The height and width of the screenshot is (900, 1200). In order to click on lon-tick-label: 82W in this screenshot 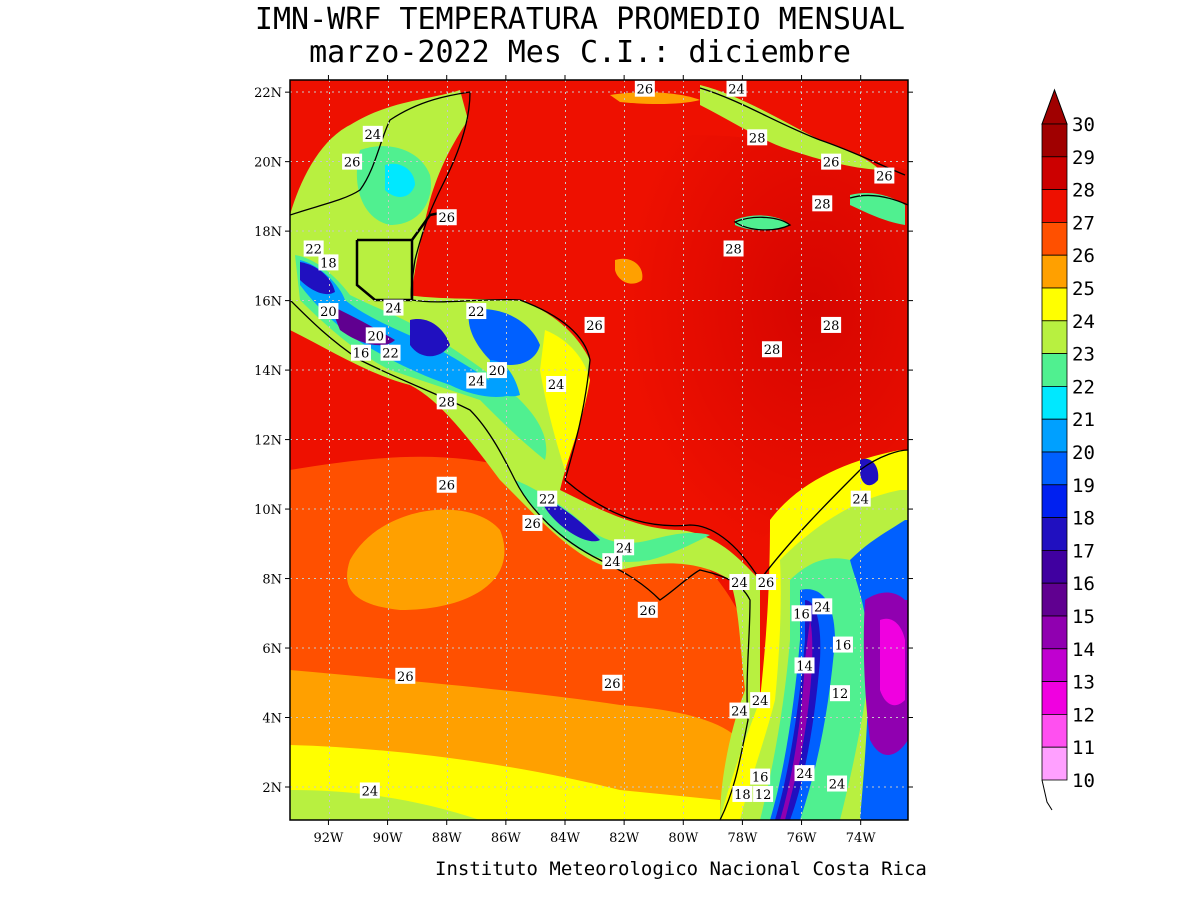, I will do `click(624, 838)`.